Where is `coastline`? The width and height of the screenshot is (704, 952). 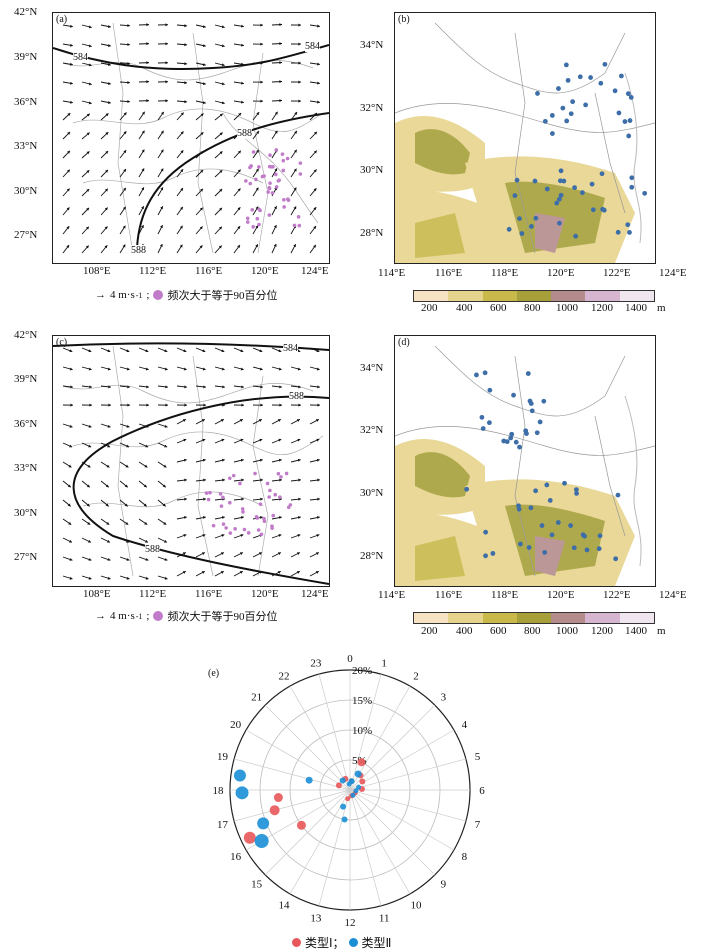 coastline is located at coordinates (633, 158).